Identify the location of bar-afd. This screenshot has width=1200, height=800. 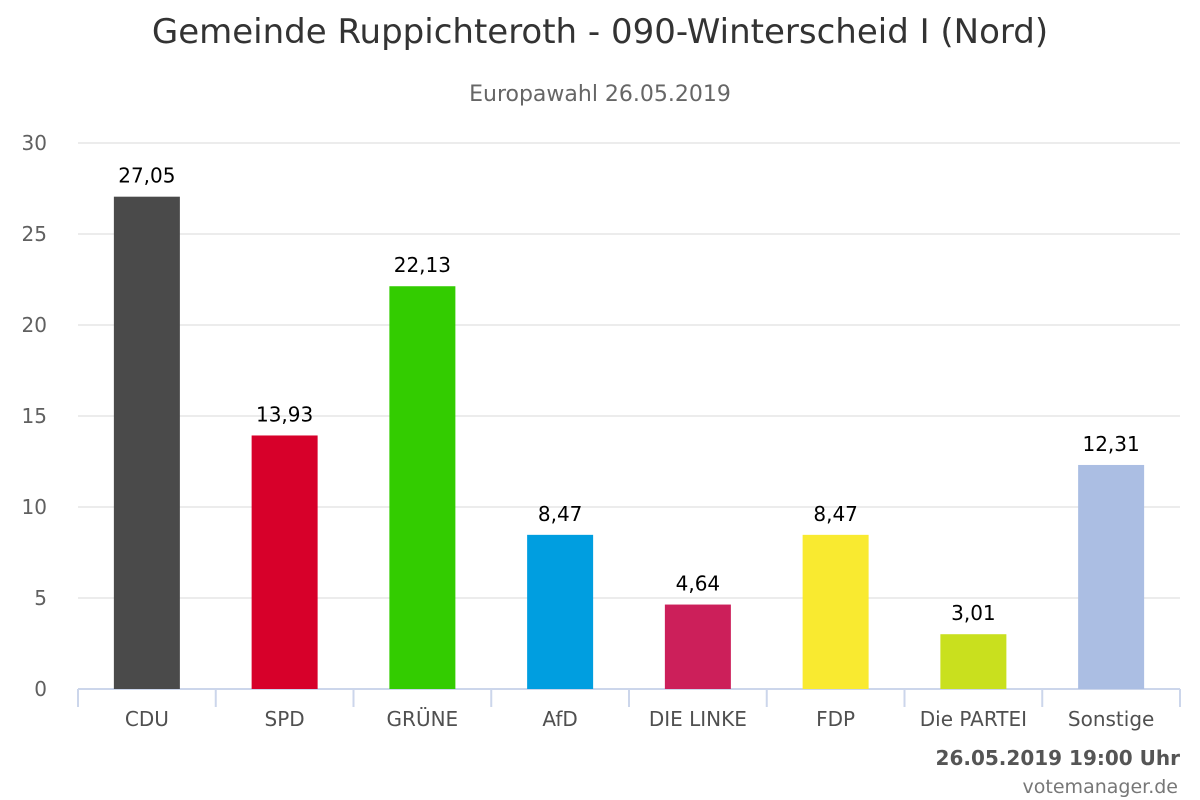
(560, 611).